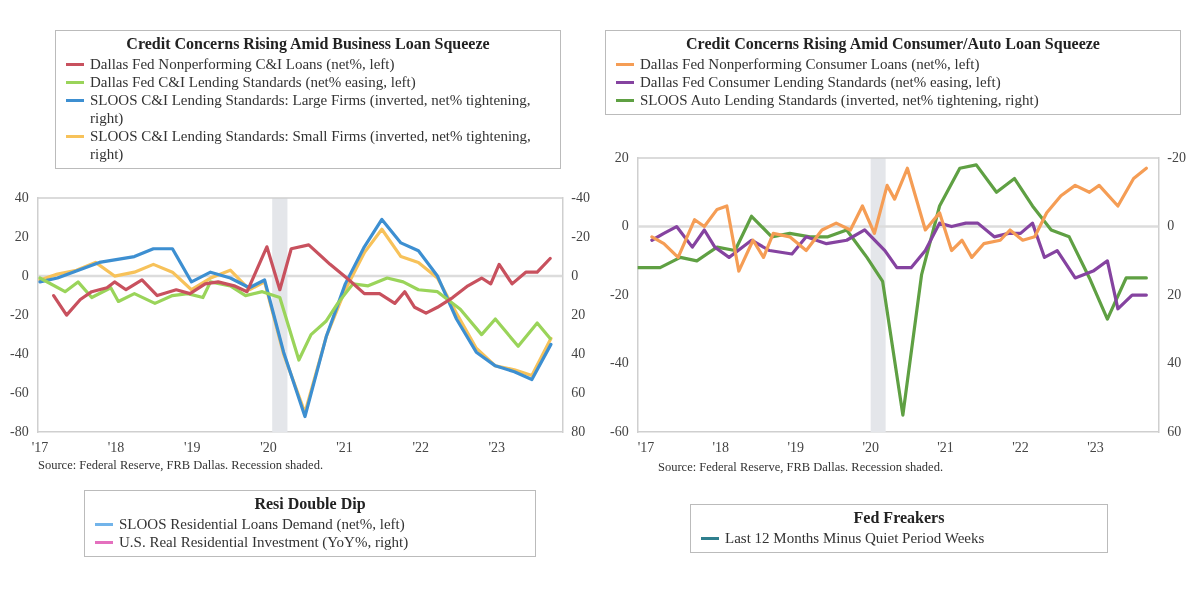 This screenshot has height=600, width=1196. I want to click on legend-label: SLOOS Auto Lending Standards (inverted, net% tightening, right), so click(839, 100).